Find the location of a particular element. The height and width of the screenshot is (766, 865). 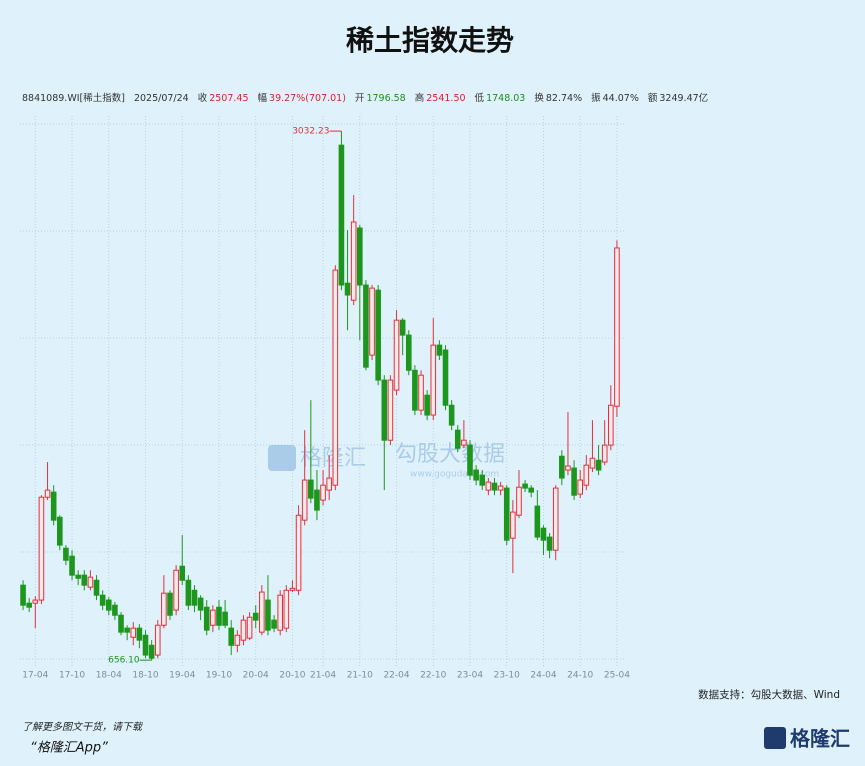

quote-value: 82.74% is located at coordinates (564, 98).